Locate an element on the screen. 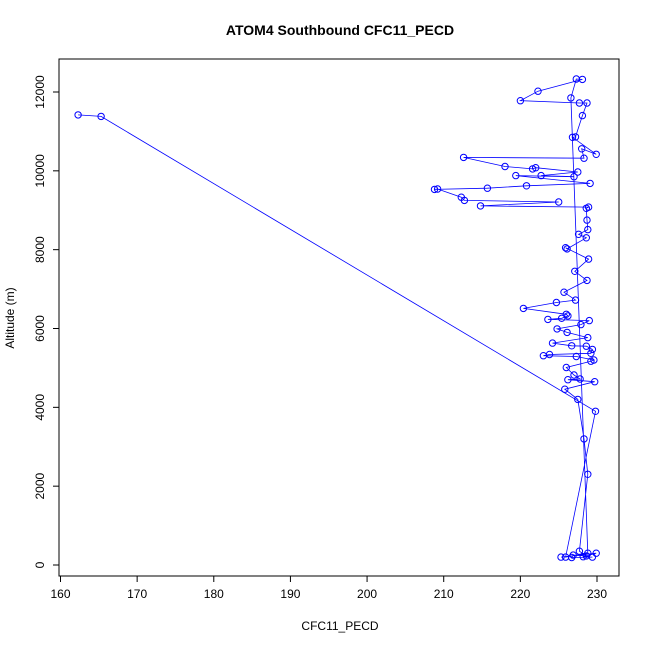  x-tick-label: 180 is located at coordinates (214, 594).